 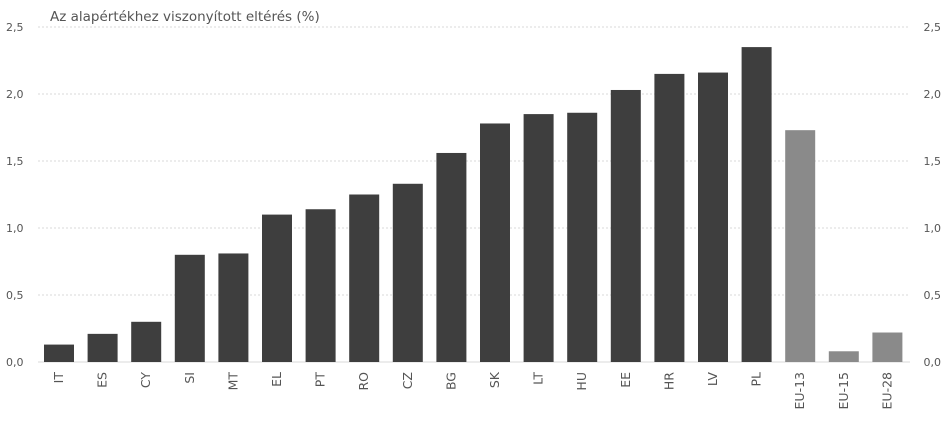 I want to click on bar-si, so click(x=189, y=308).